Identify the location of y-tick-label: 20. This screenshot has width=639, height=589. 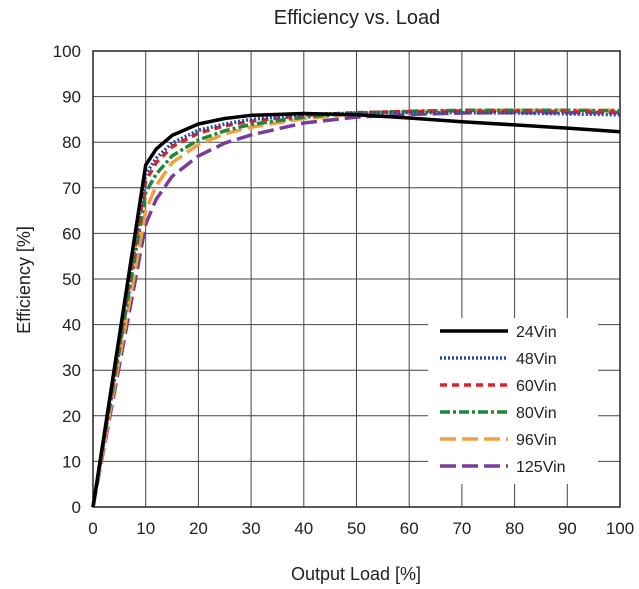
(71, 416).